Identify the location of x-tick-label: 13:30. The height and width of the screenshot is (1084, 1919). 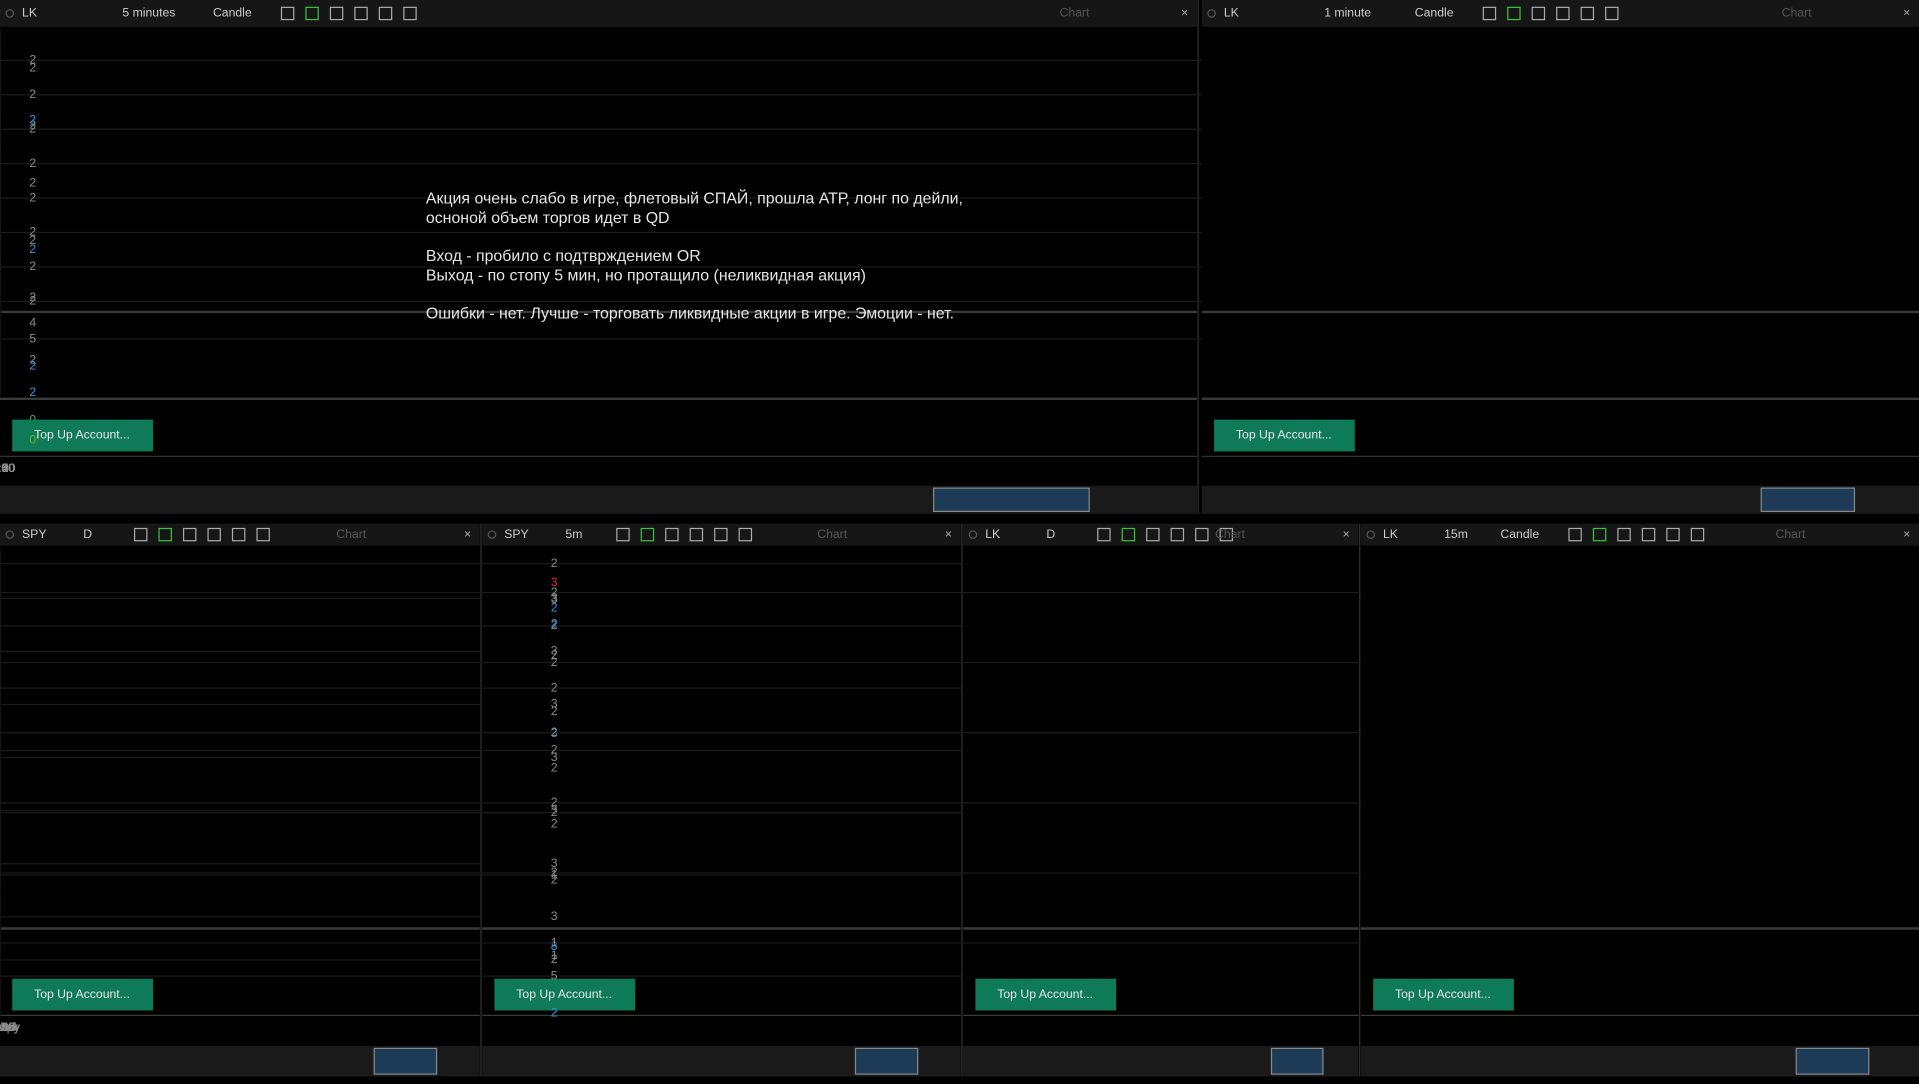
(7, 468).